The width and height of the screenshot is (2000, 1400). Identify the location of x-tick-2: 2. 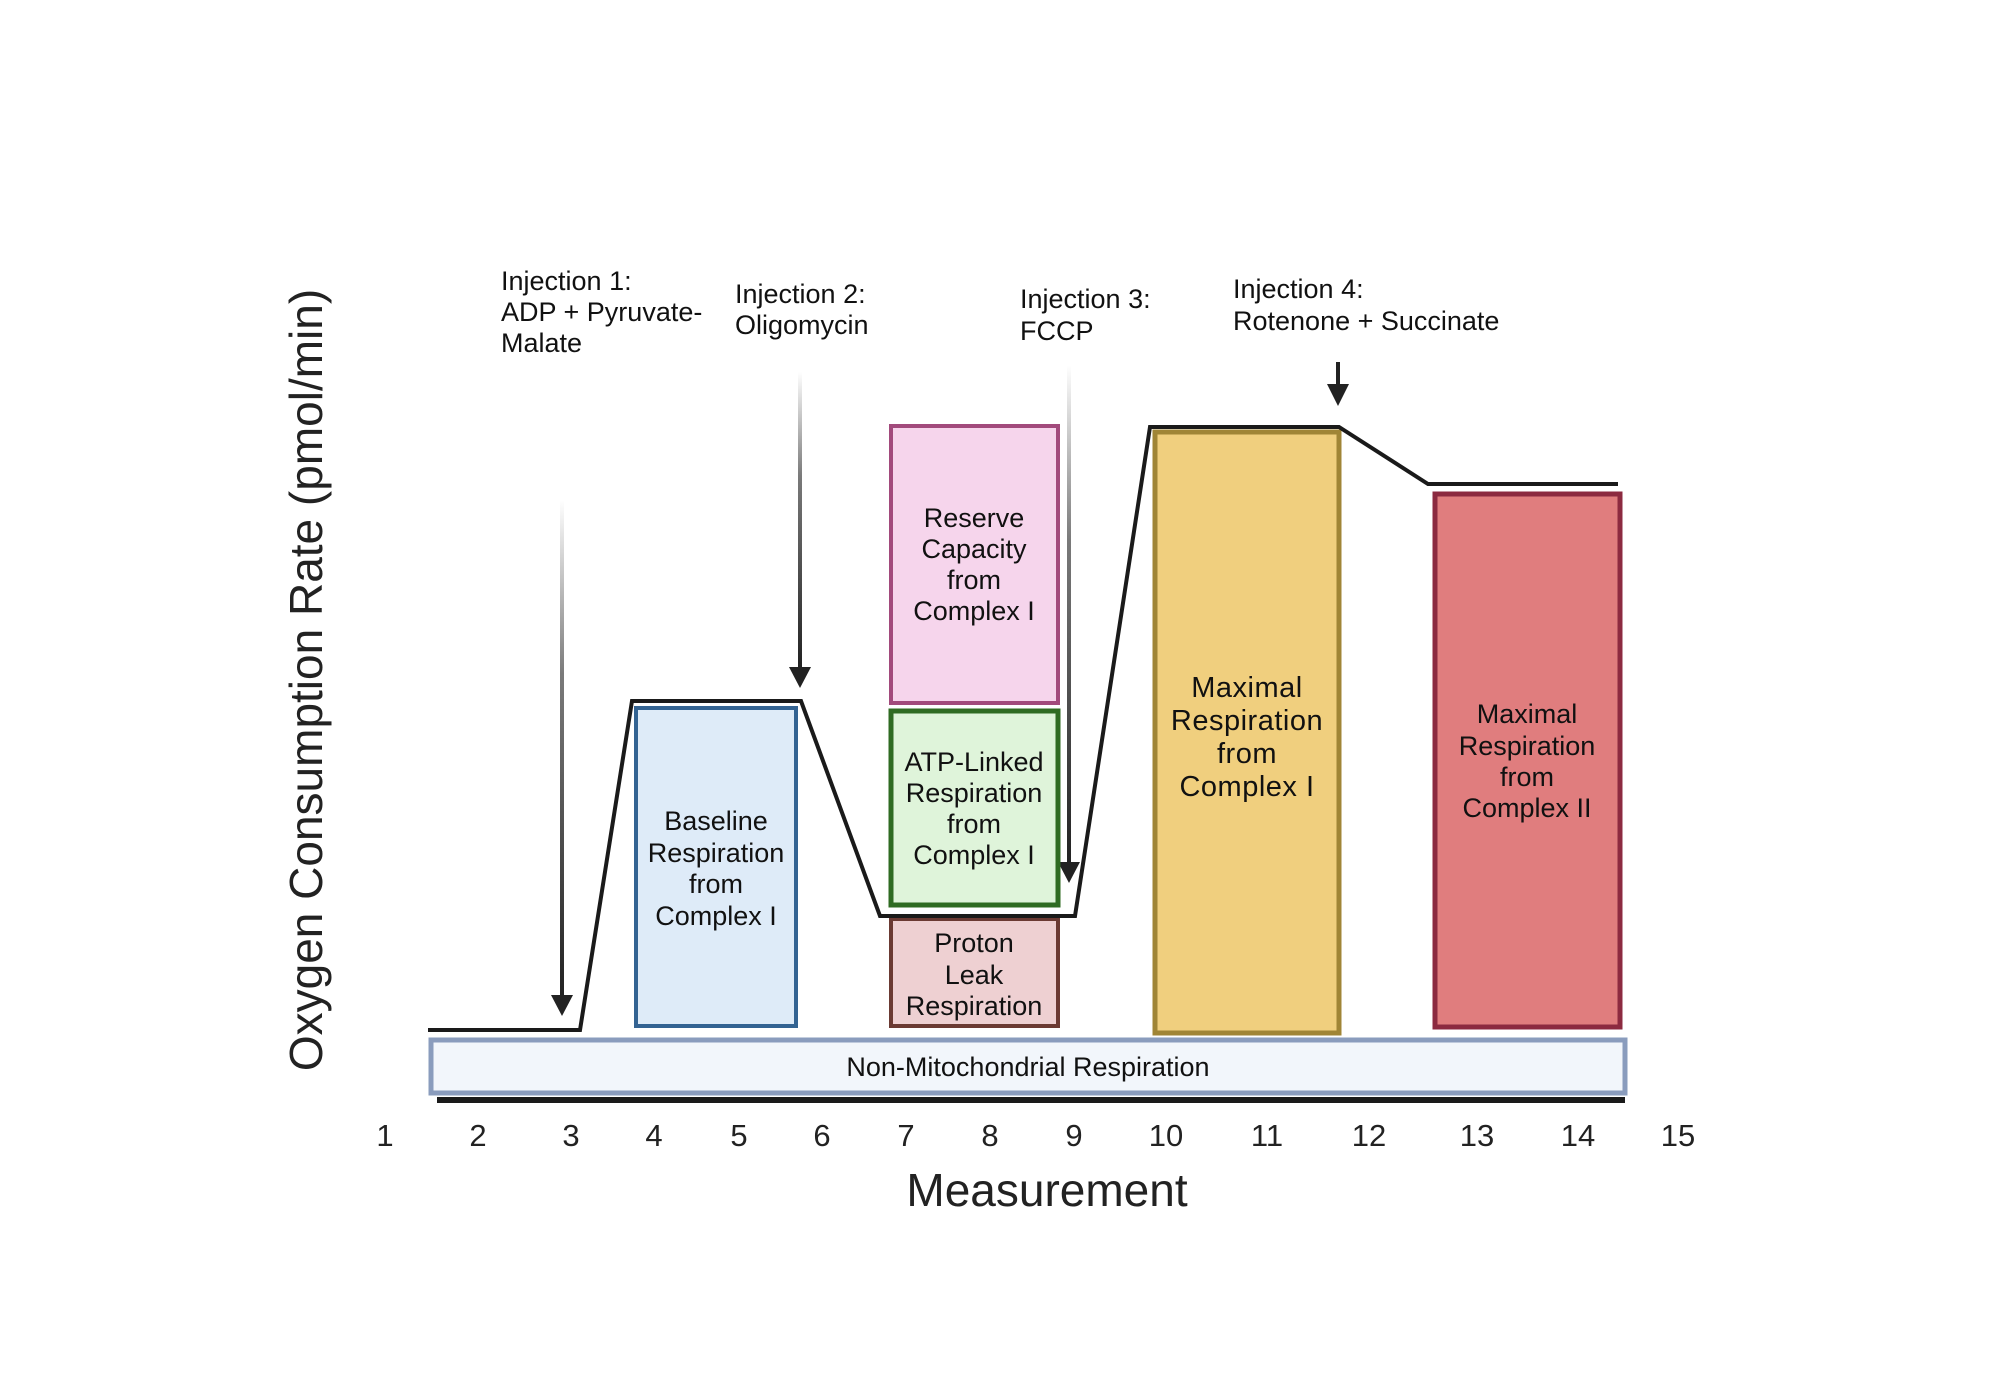
(477, 1135).